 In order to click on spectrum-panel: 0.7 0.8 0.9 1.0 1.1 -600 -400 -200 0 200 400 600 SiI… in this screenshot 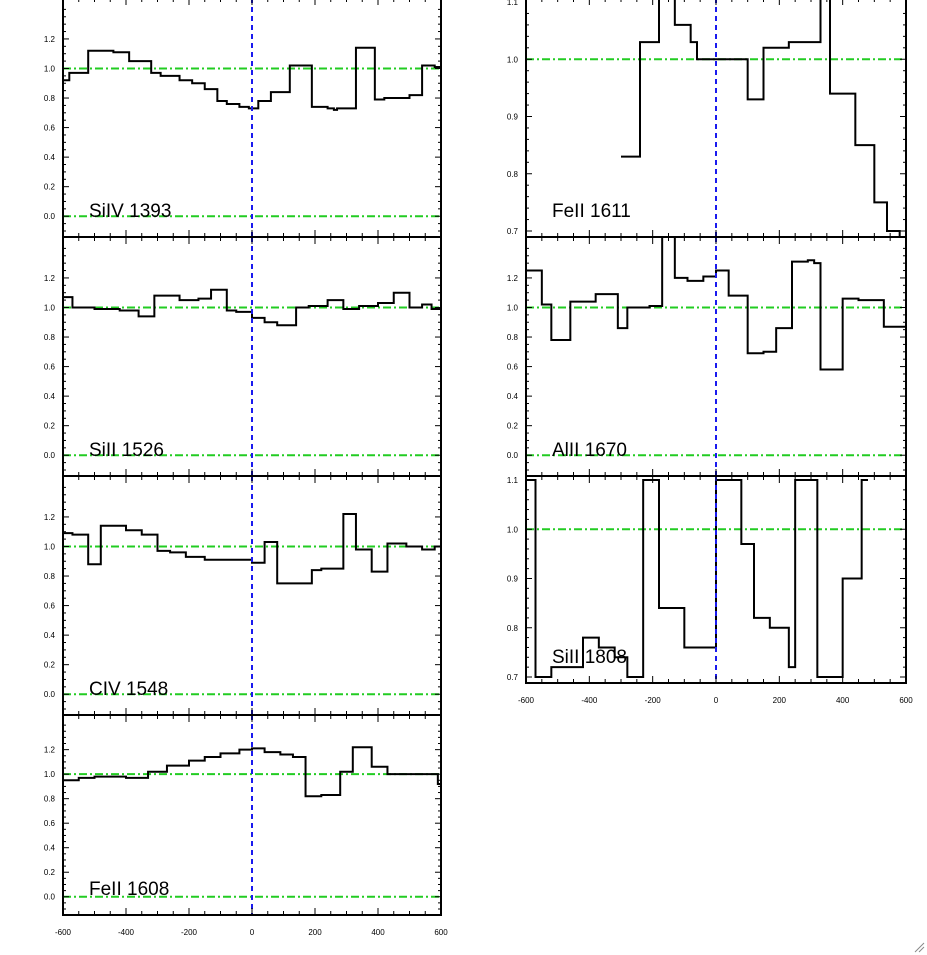, I will do `click(710, 590)`.